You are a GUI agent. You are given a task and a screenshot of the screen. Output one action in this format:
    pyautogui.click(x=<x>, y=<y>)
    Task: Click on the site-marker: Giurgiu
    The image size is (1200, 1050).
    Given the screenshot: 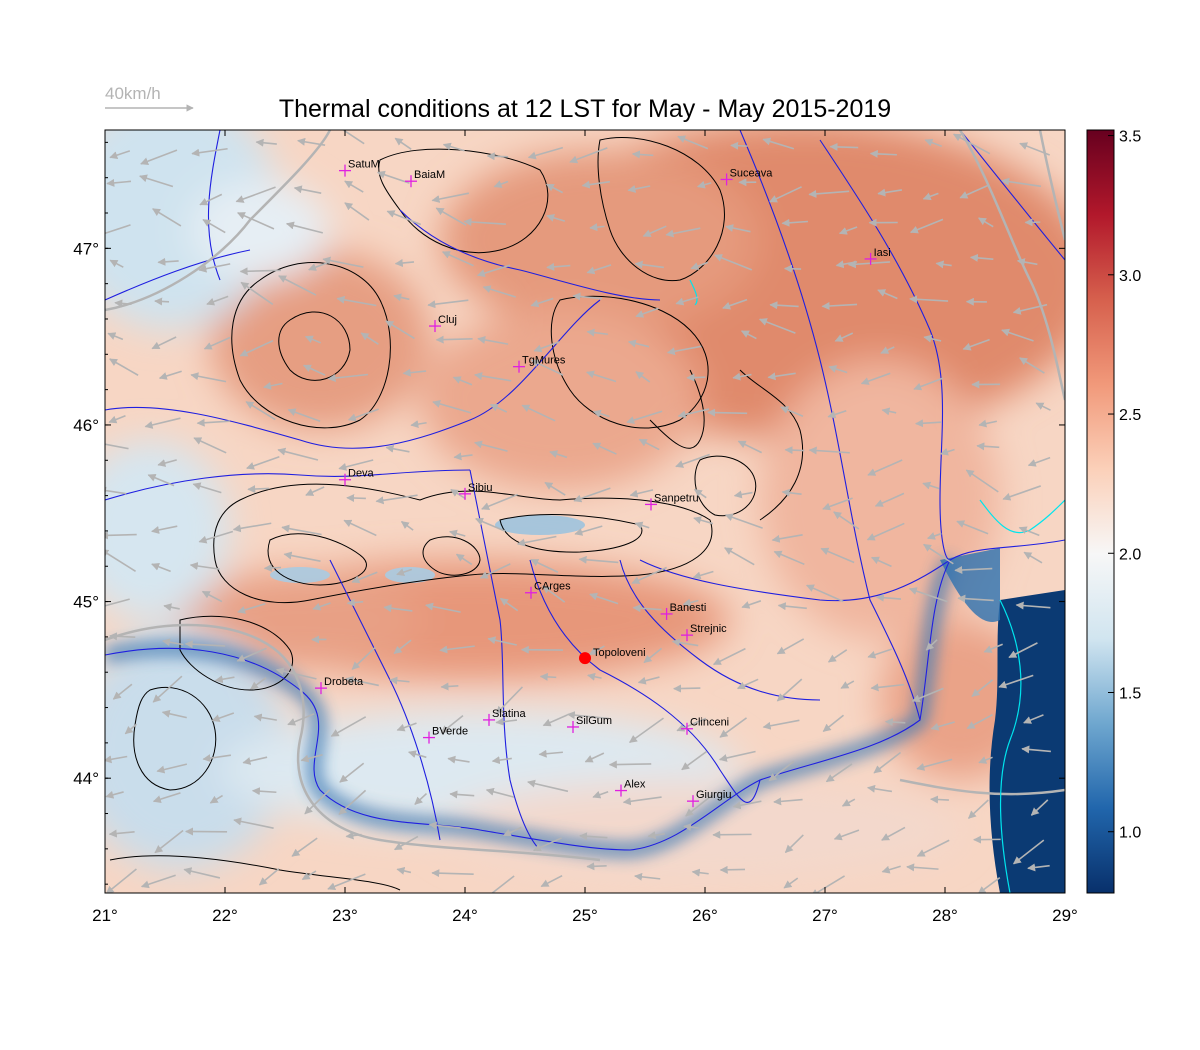 What is the action you would take?
    pyautogui.click(x=709, y=798)
    